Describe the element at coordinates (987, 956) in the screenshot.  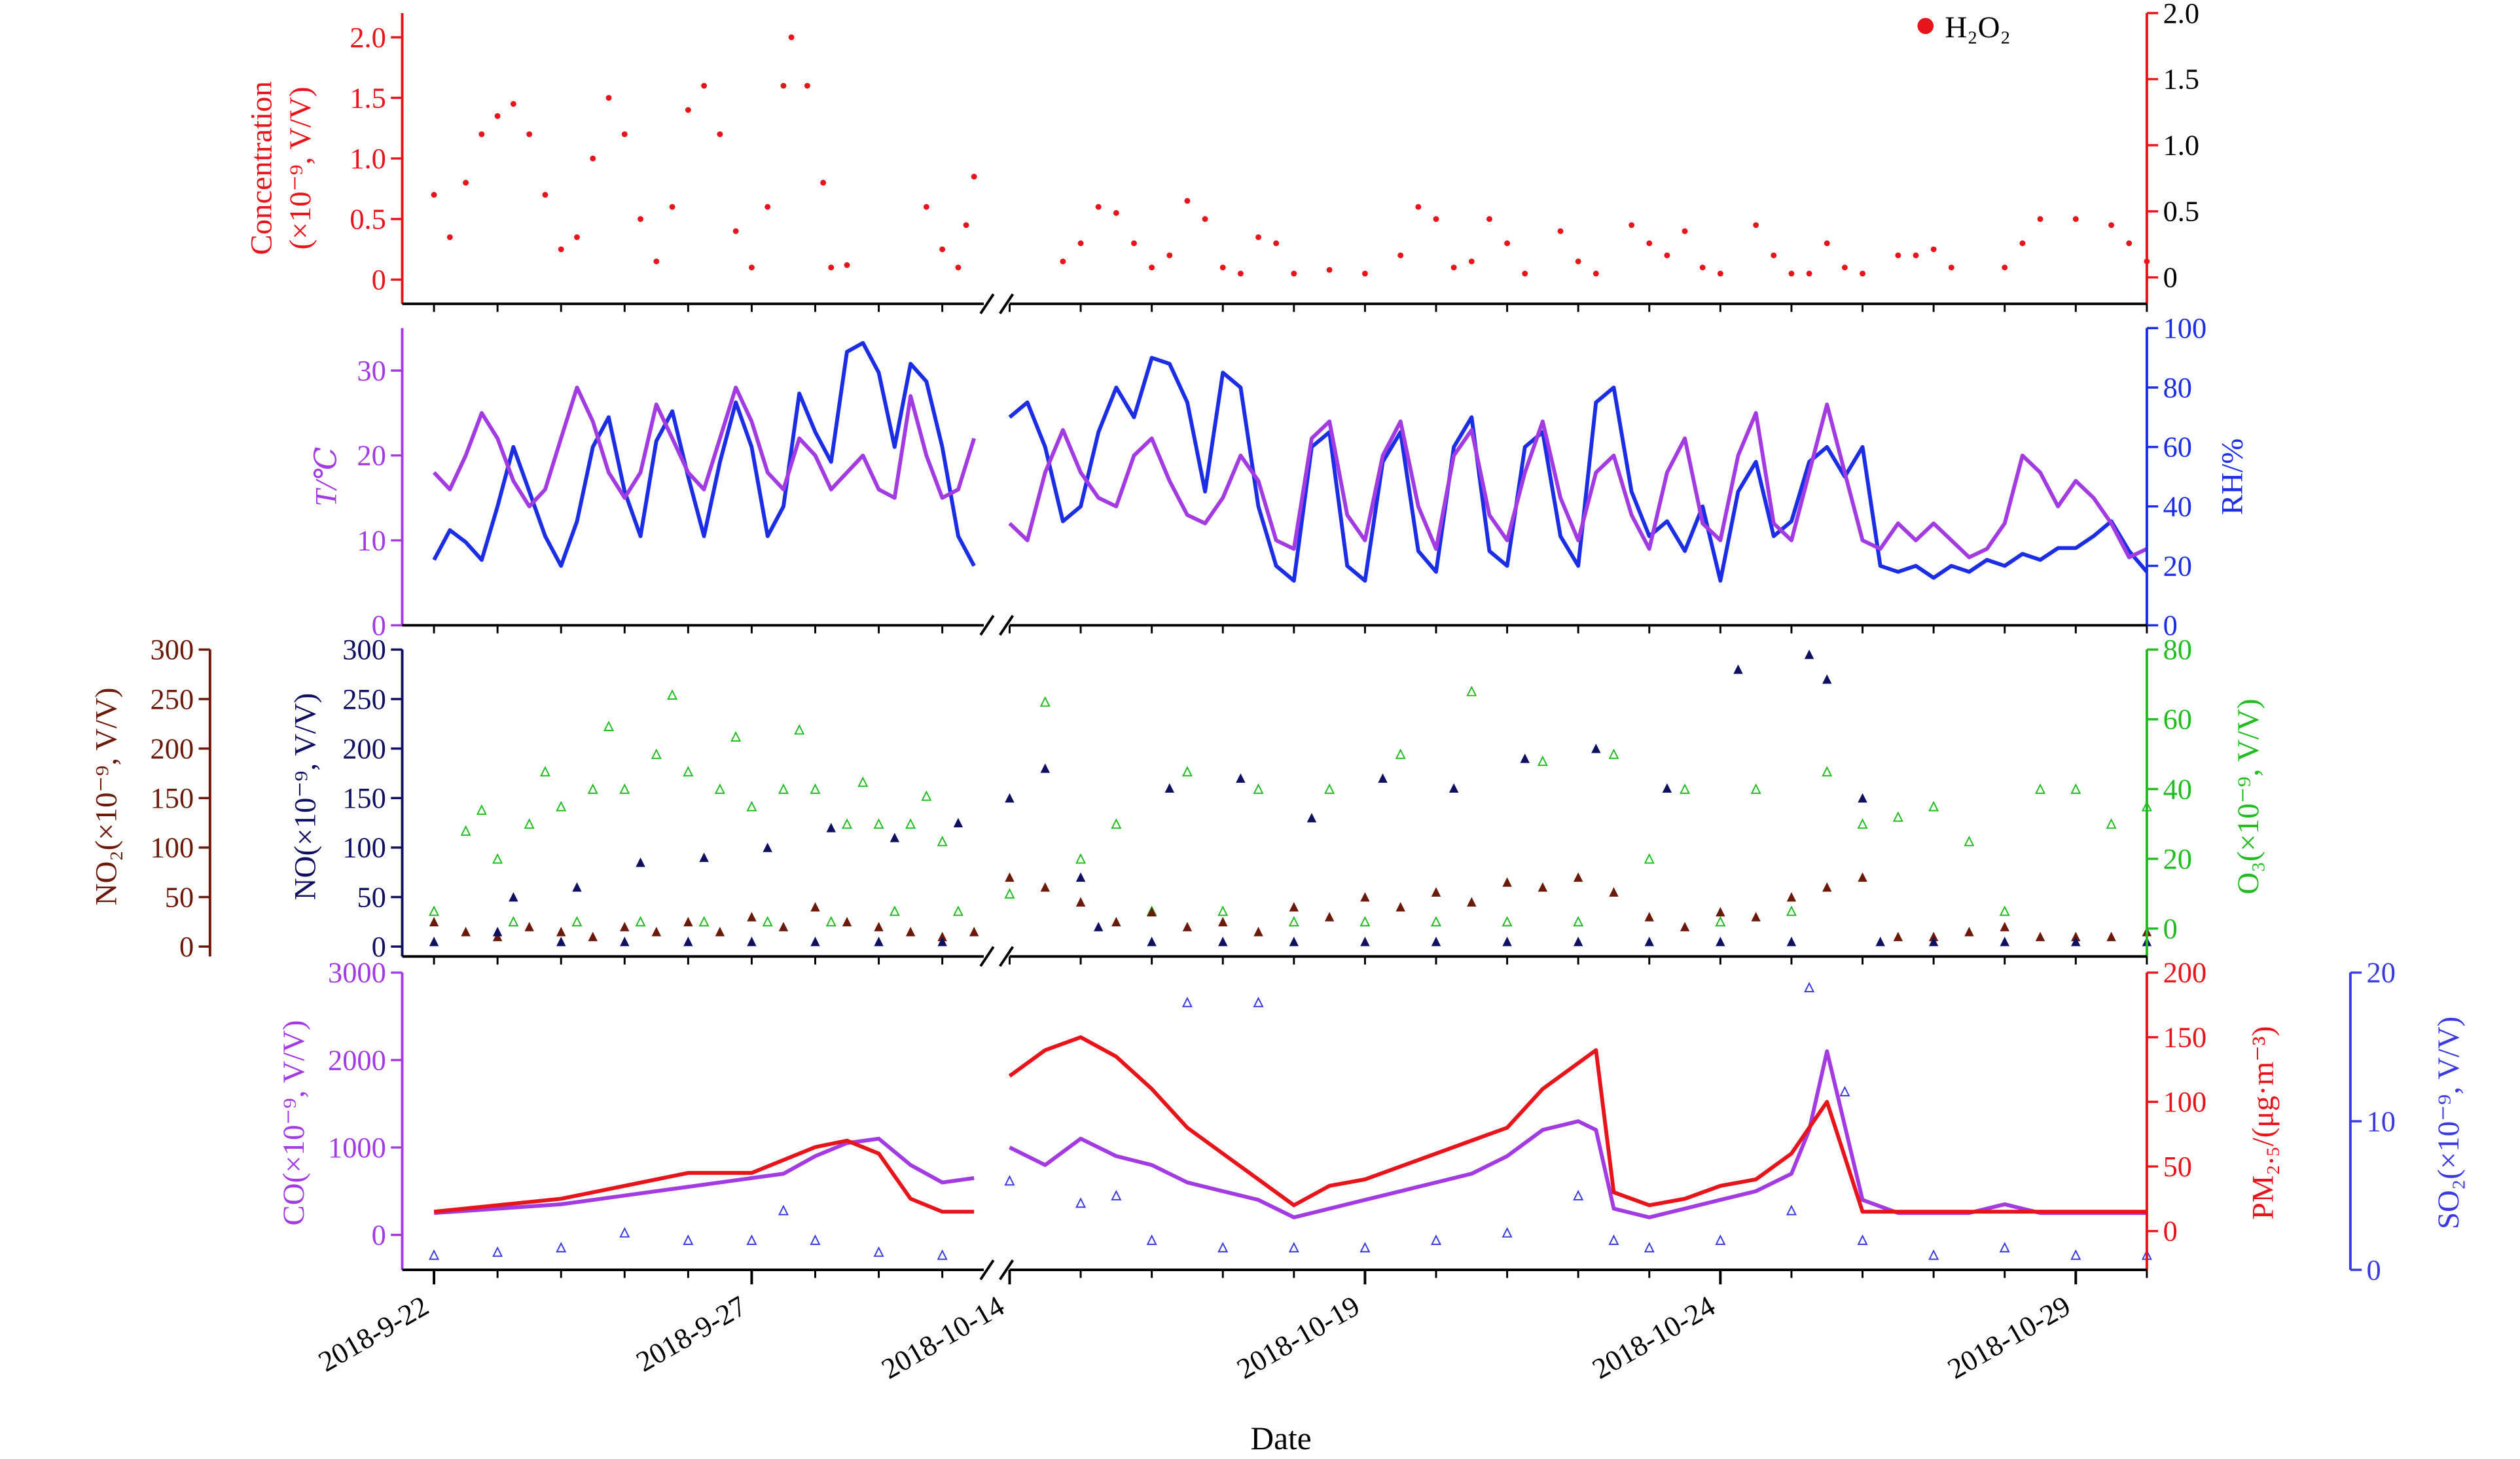
I see `axis-break-mark` at that location.